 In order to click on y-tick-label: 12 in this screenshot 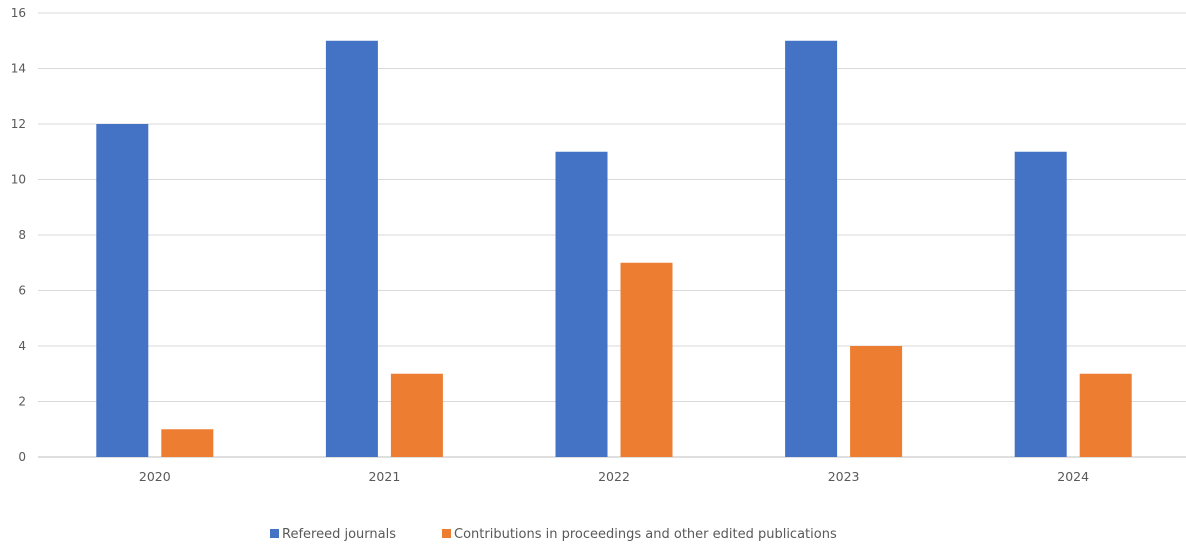, I will do `click(18, 124)`.